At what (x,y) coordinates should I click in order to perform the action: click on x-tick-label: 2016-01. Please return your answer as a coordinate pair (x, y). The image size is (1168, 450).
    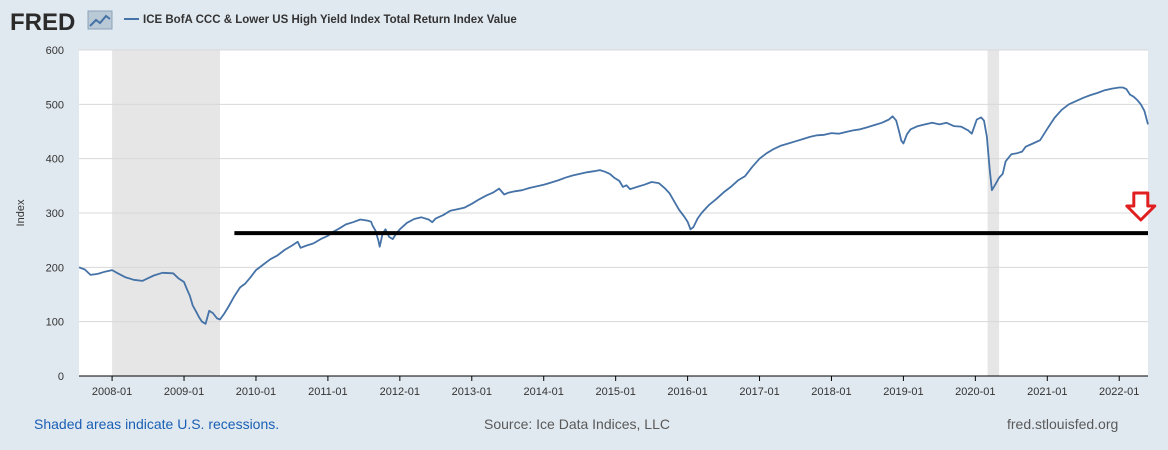
    Looking at the image, I should click on (687, 392).